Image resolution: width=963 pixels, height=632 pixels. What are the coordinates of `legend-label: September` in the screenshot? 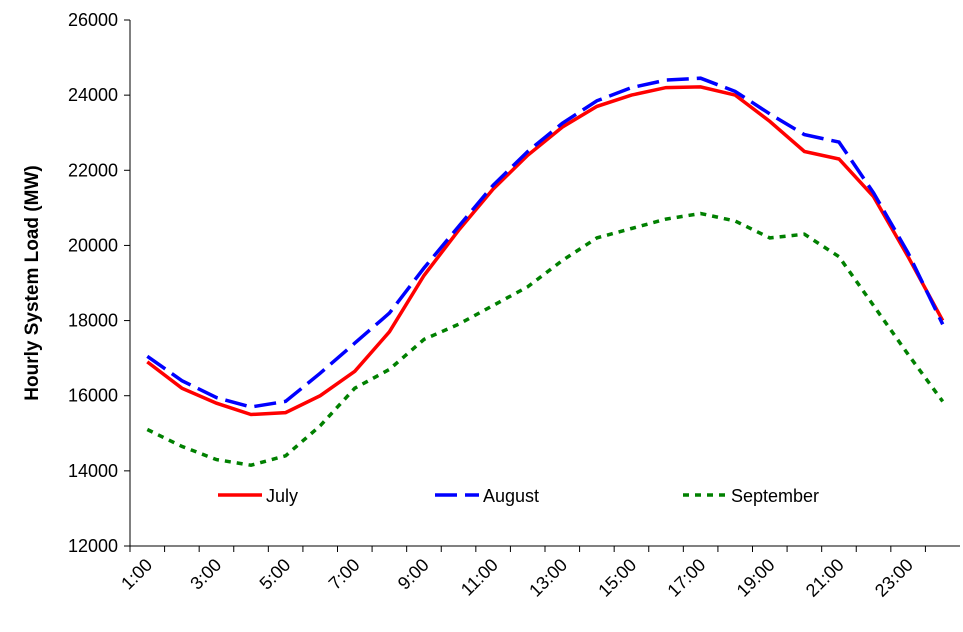 It's located at (775, 496).